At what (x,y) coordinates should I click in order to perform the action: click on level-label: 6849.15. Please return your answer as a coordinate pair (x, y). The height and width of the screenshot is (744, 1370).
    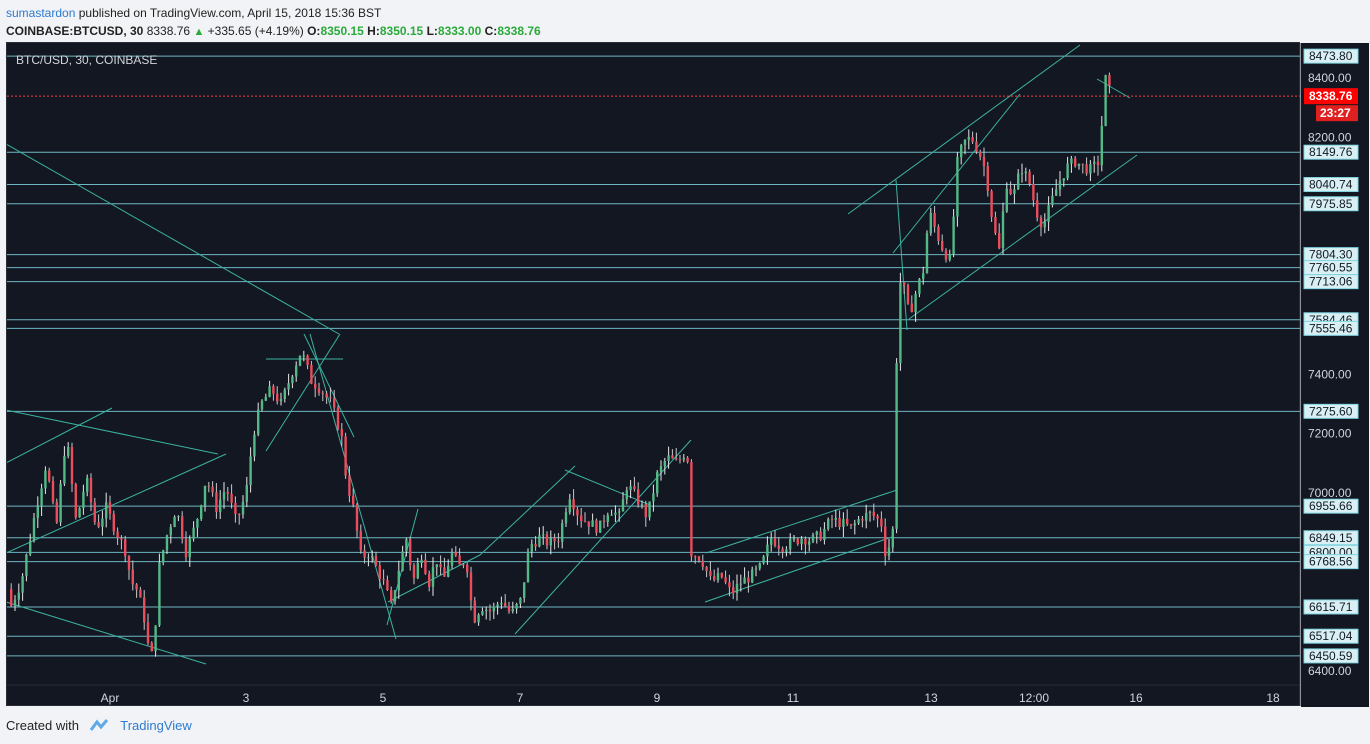
    Looking at the image, I should click on (1331, 538).